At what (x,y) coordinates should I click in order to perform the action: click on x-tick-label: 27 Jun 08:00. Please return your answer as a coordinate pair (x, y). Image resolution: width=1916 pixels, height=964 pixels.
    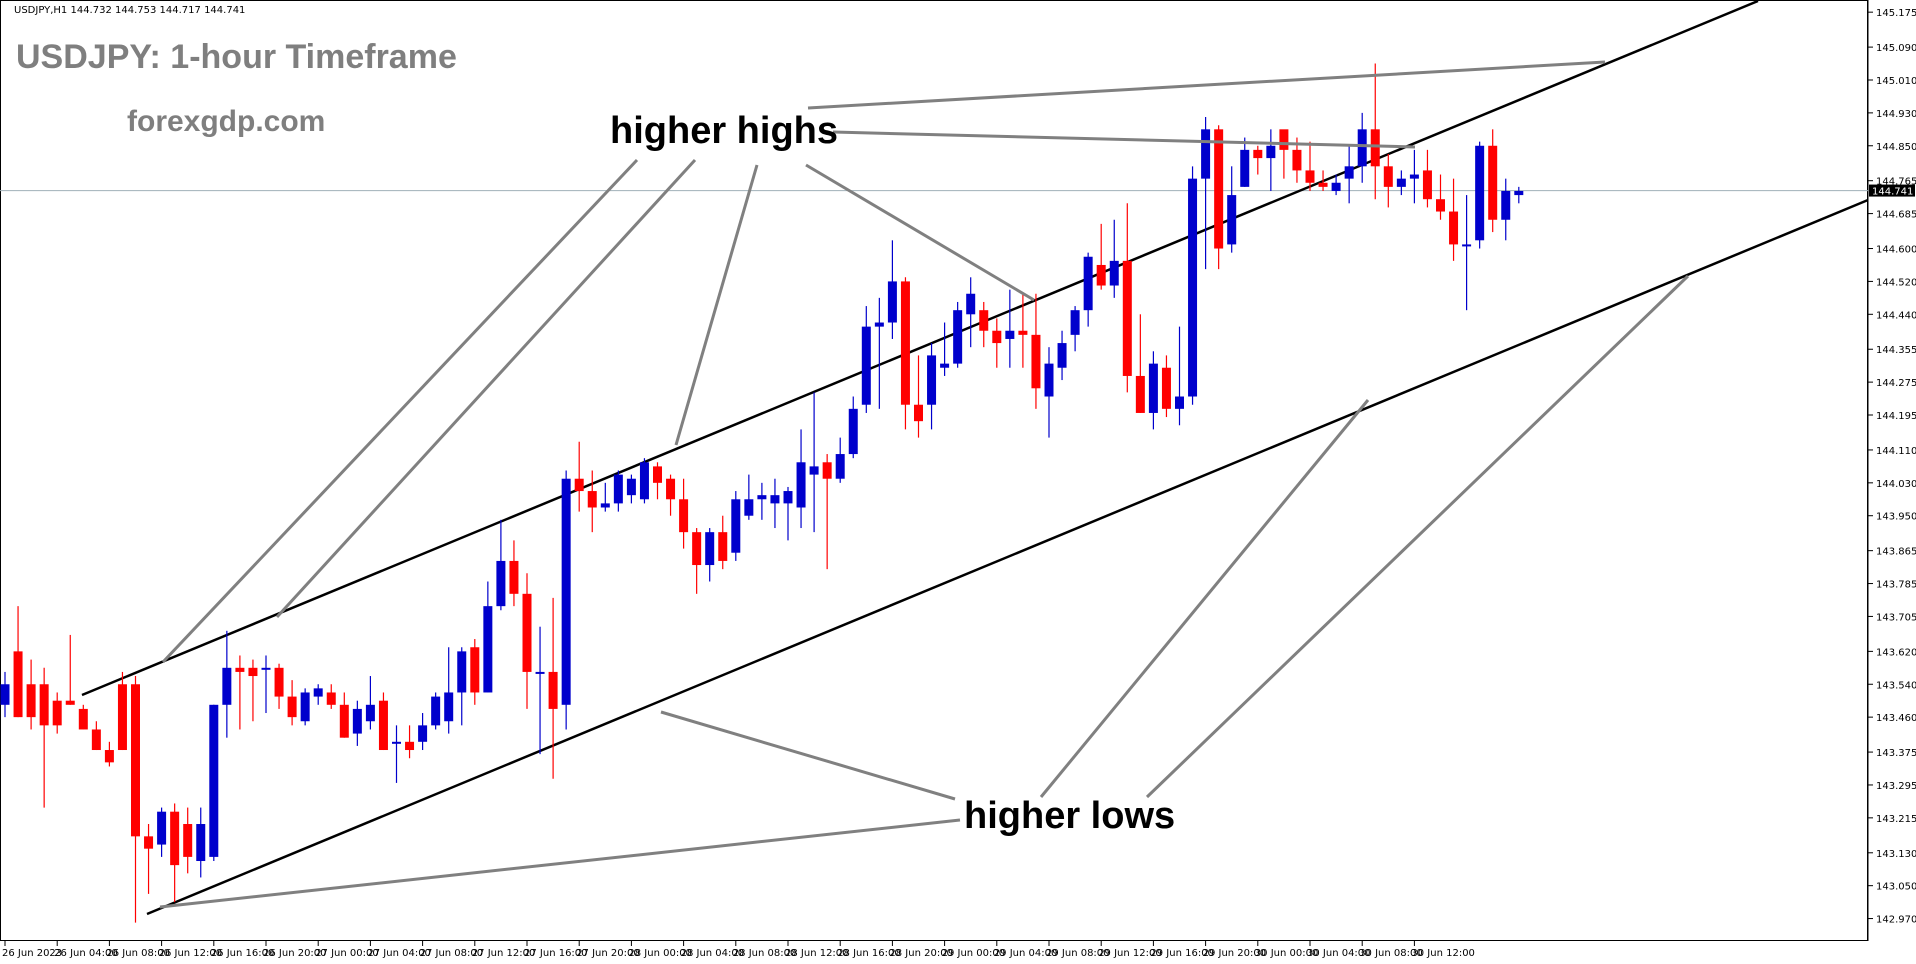
    Looking at the image, I should click on (452, 953).